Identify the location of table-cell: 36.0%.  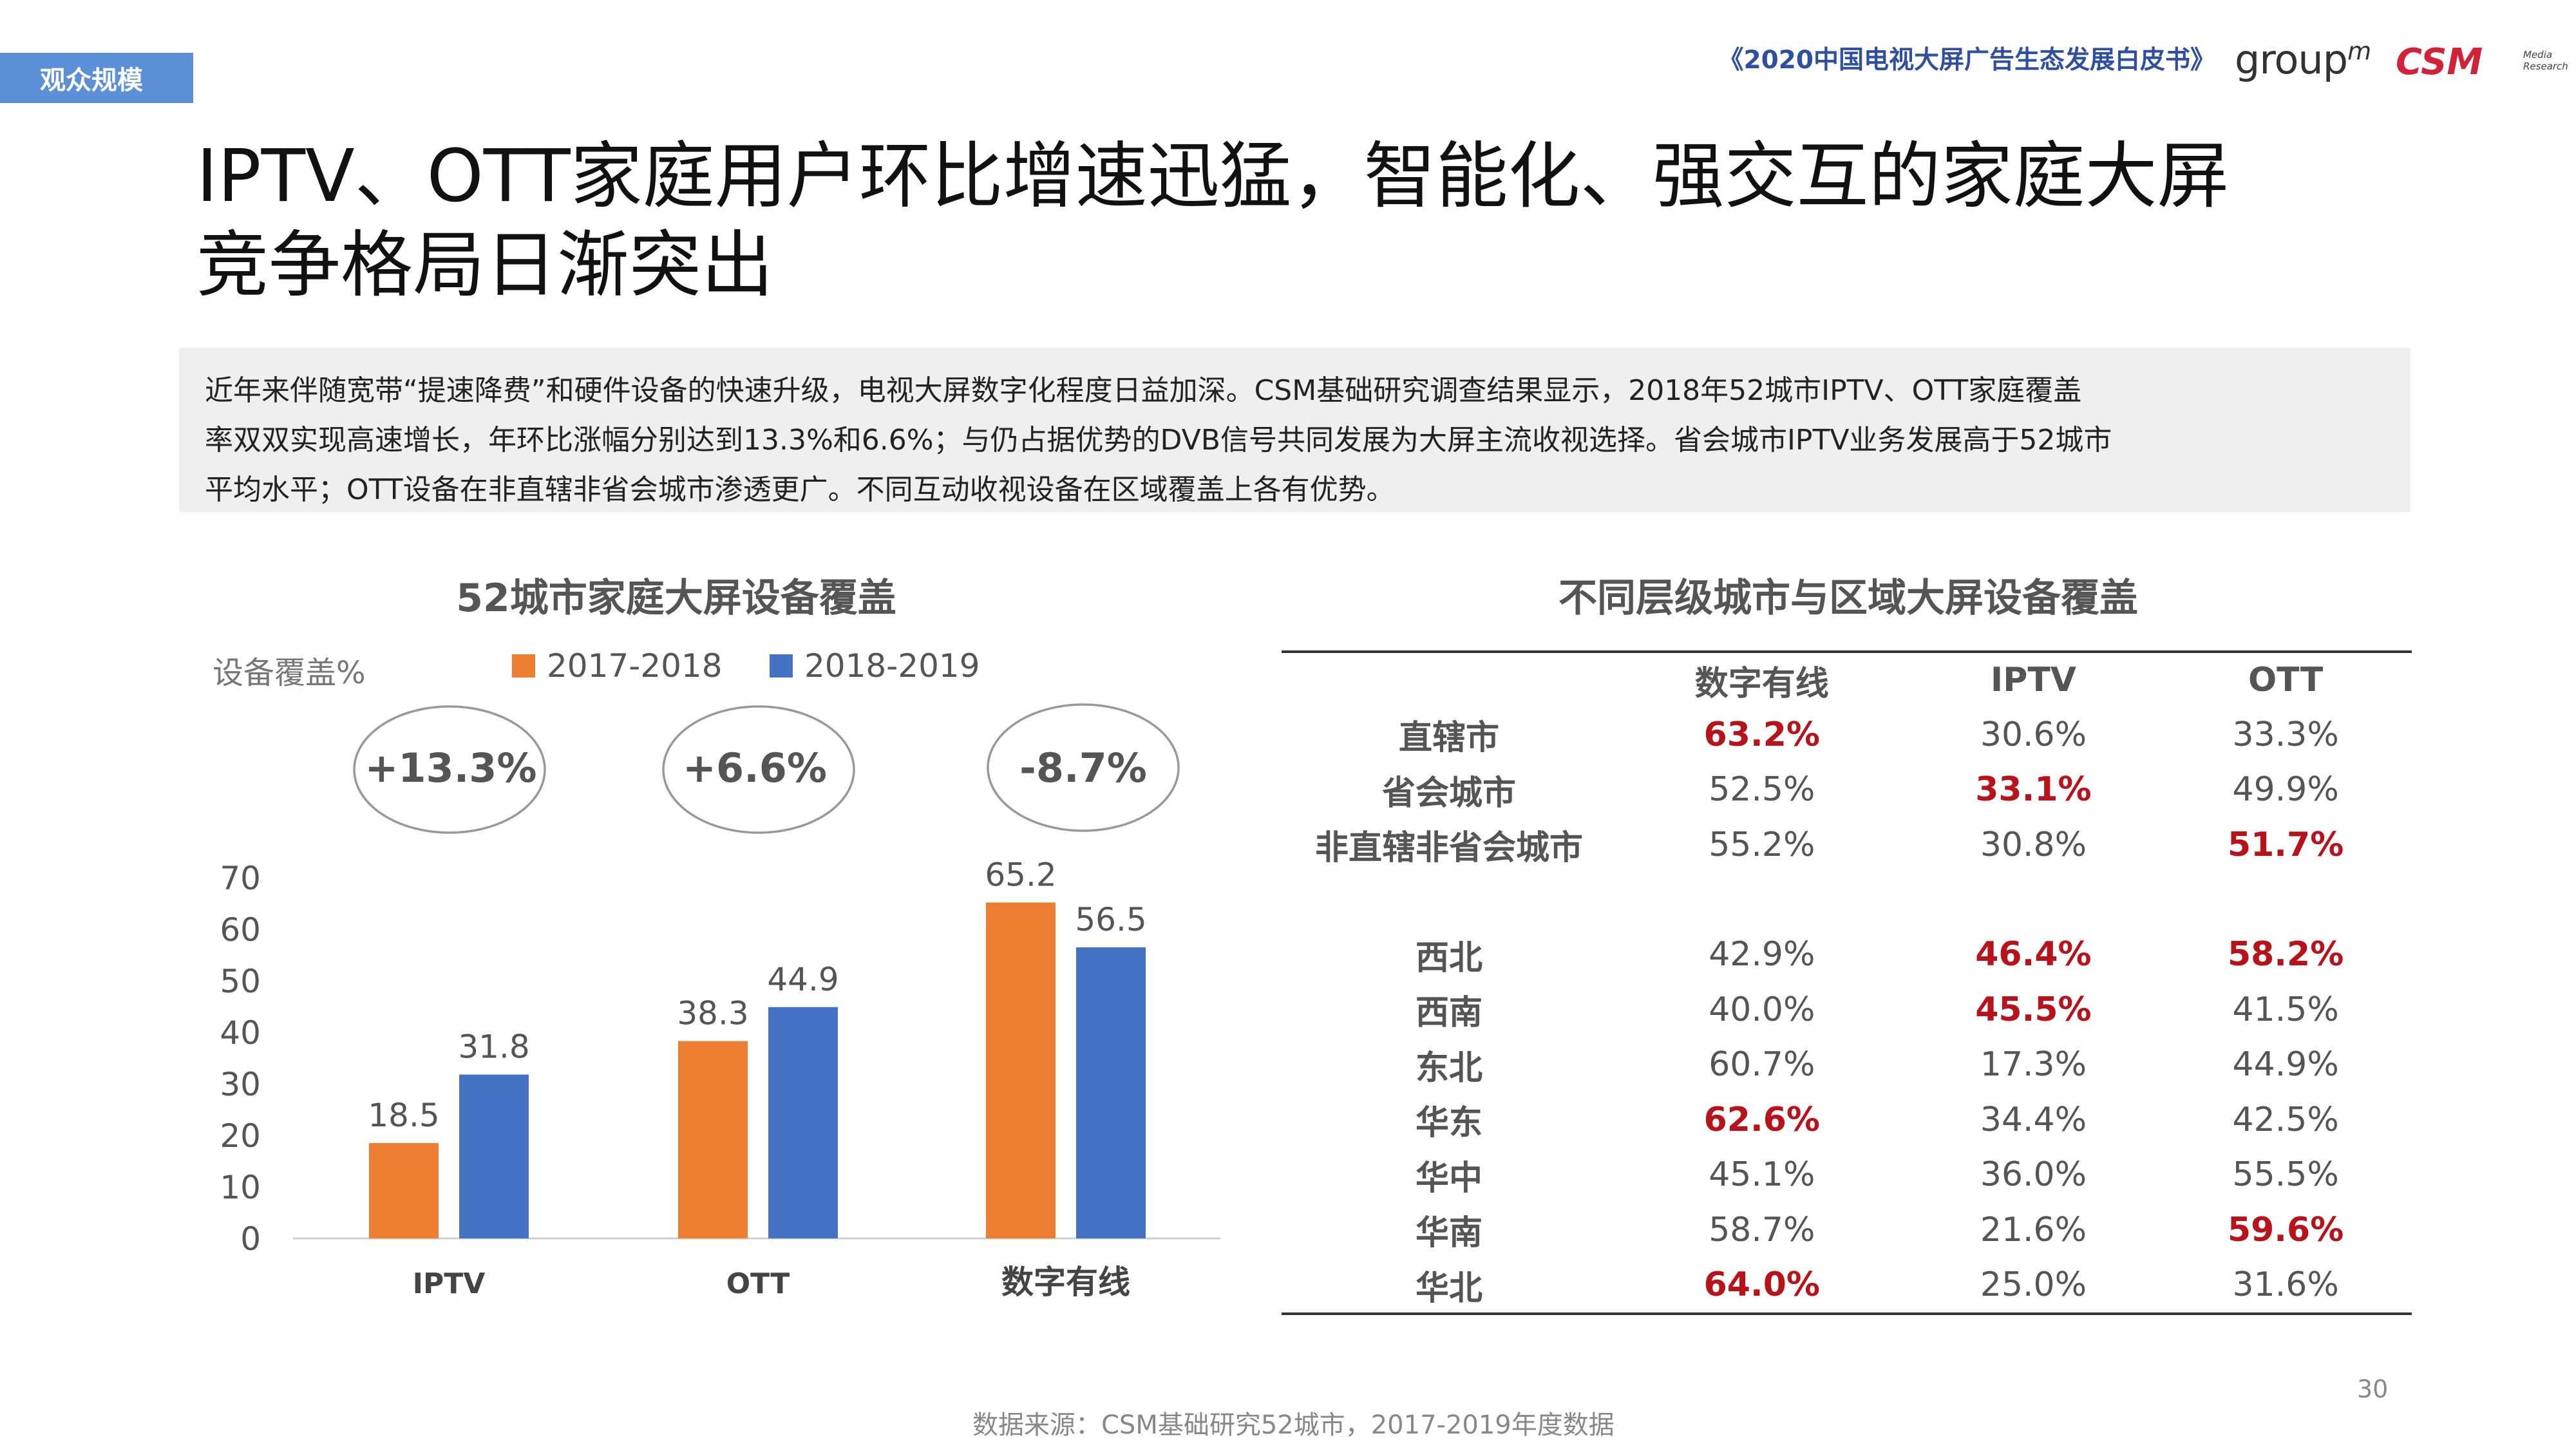
(2033, 1175).